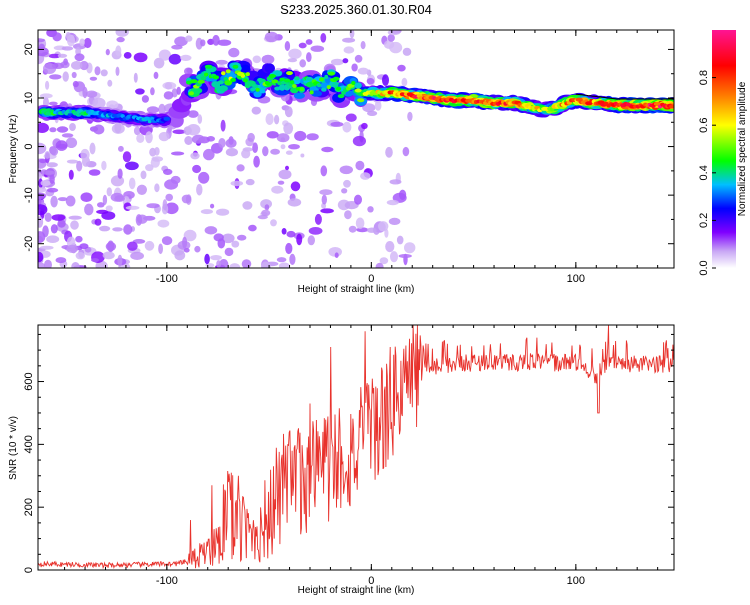 This screenshot has width=750, height=605. What do you see at coordinates (356, 9) in the screenshot?
I see `figure-title: S233.2025.360.01.30.R04` at bounding box center [356, 9].